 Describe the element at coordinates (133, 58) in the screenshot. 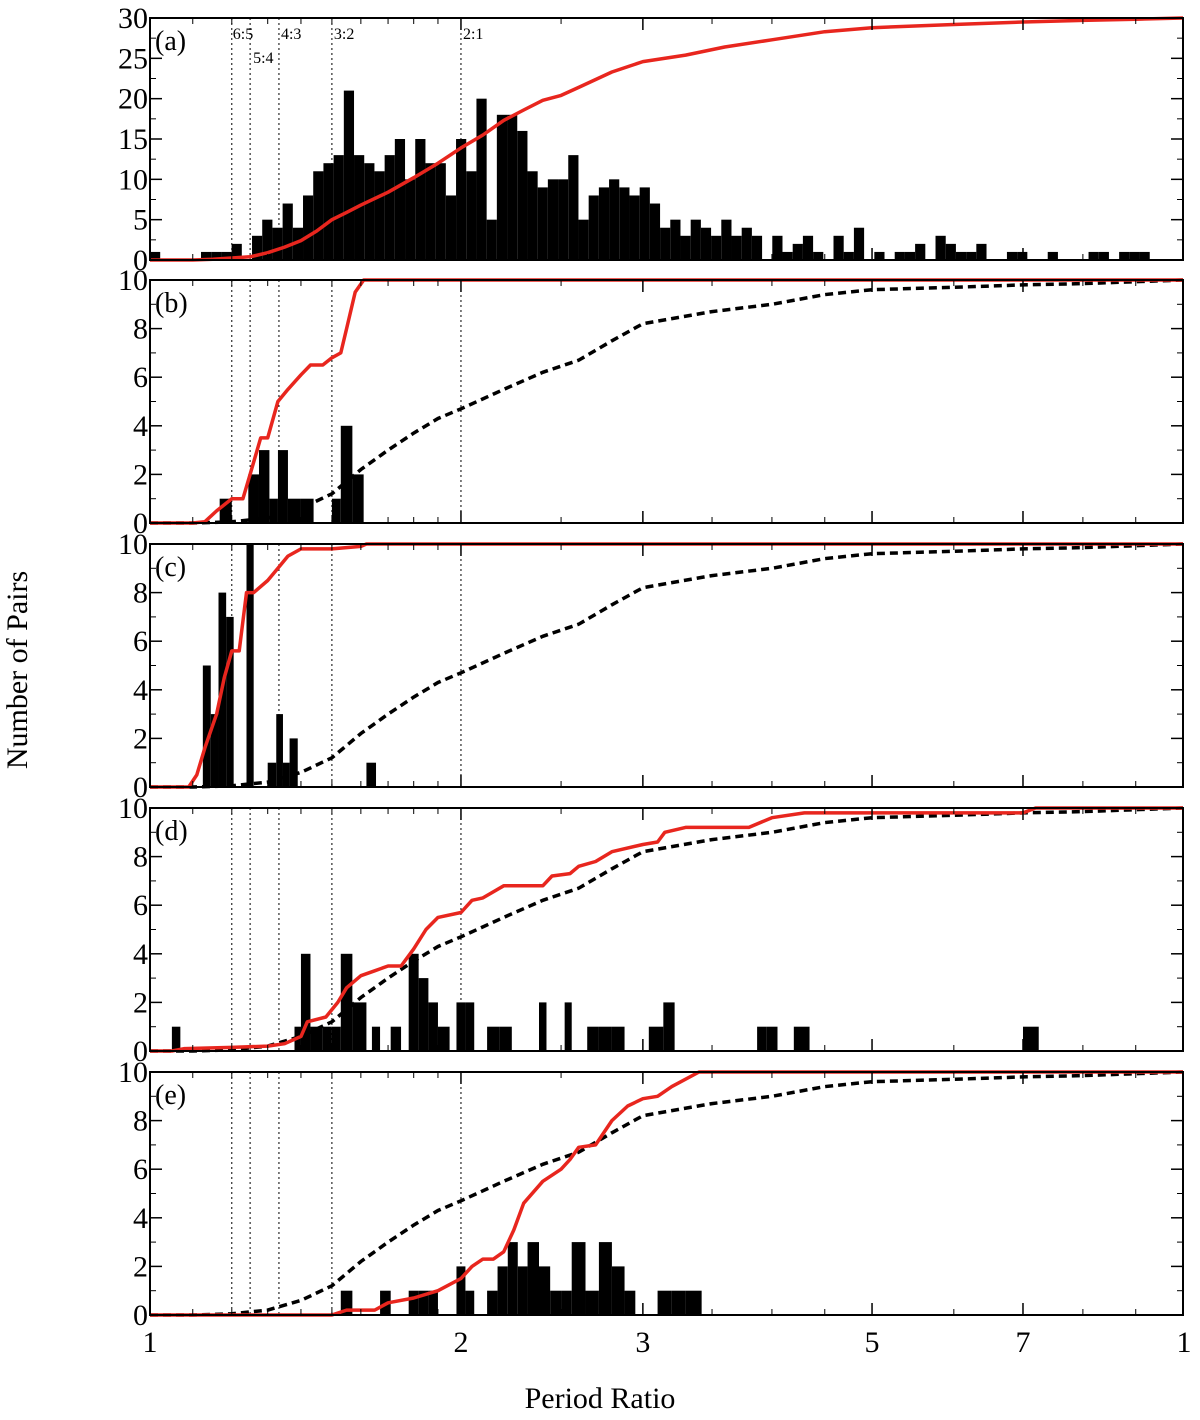

I see `y-tick-label: 25` at that location.